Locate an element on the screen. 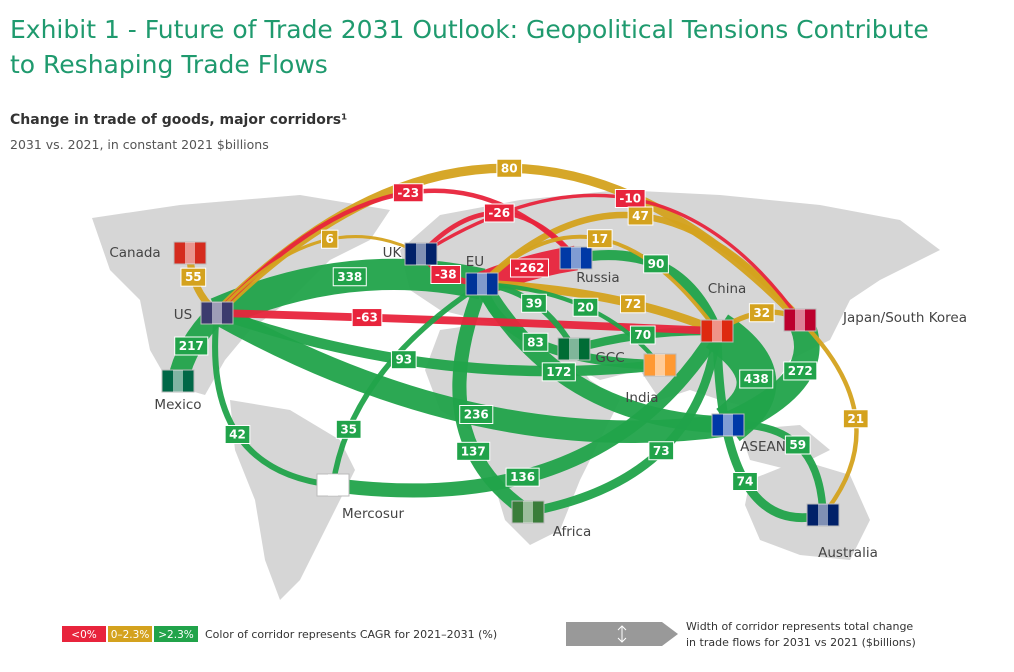 This screenshot has width=1014, height=672. value-label: 35 is located at coordinates (348, 429).